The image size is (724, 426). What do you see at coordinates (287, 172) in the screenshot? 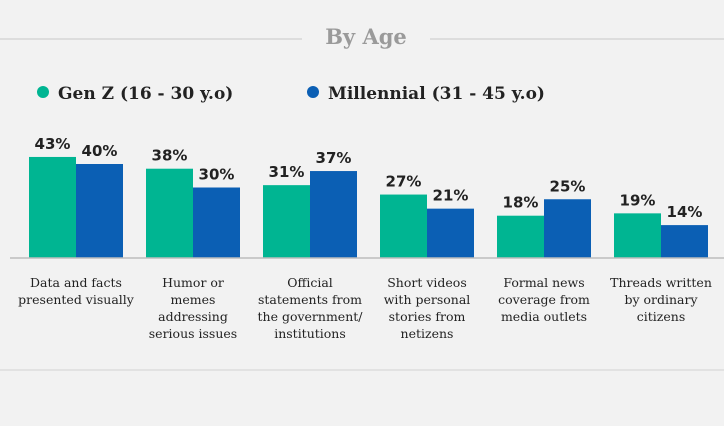
I see `value-label-genz-2: 31%` at bounding box center [287, 172].